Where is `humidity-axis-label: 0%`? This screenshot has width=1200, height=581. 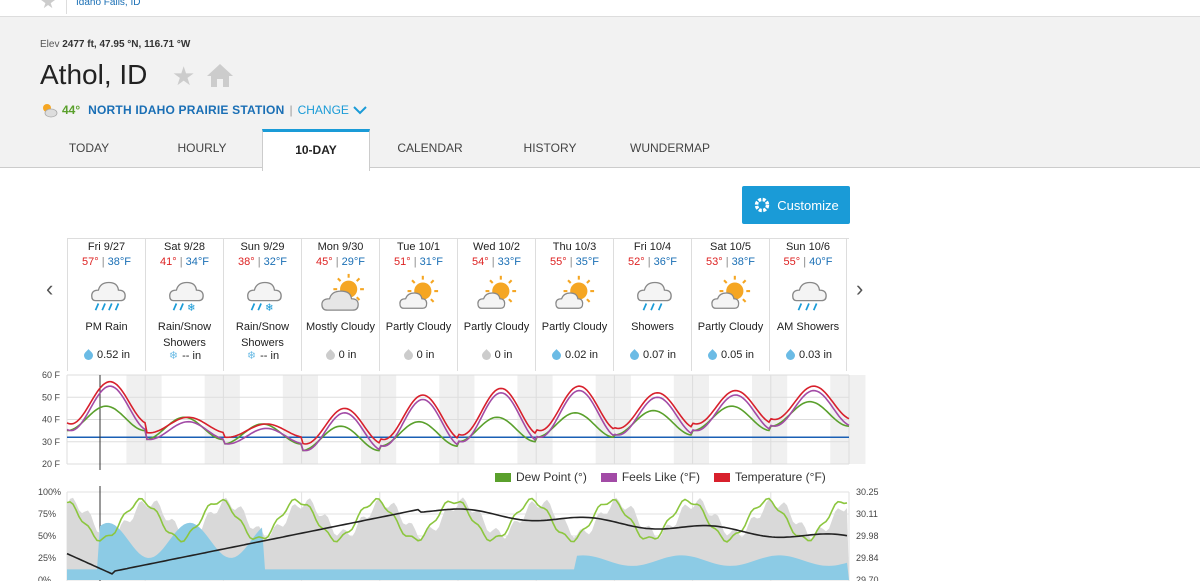 humidity-axis-label: 0% is located at coordinates (44, 578).